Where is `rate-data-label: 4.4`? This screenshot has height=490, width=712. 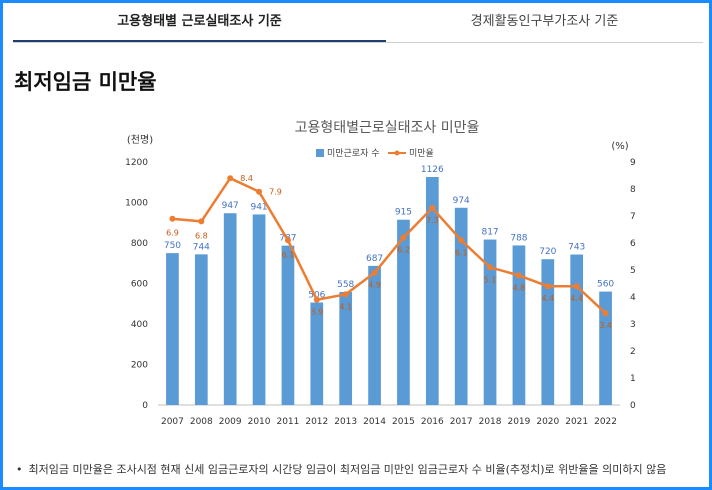 rate-data-label: 4.4 is located at coordinates (547, 298).